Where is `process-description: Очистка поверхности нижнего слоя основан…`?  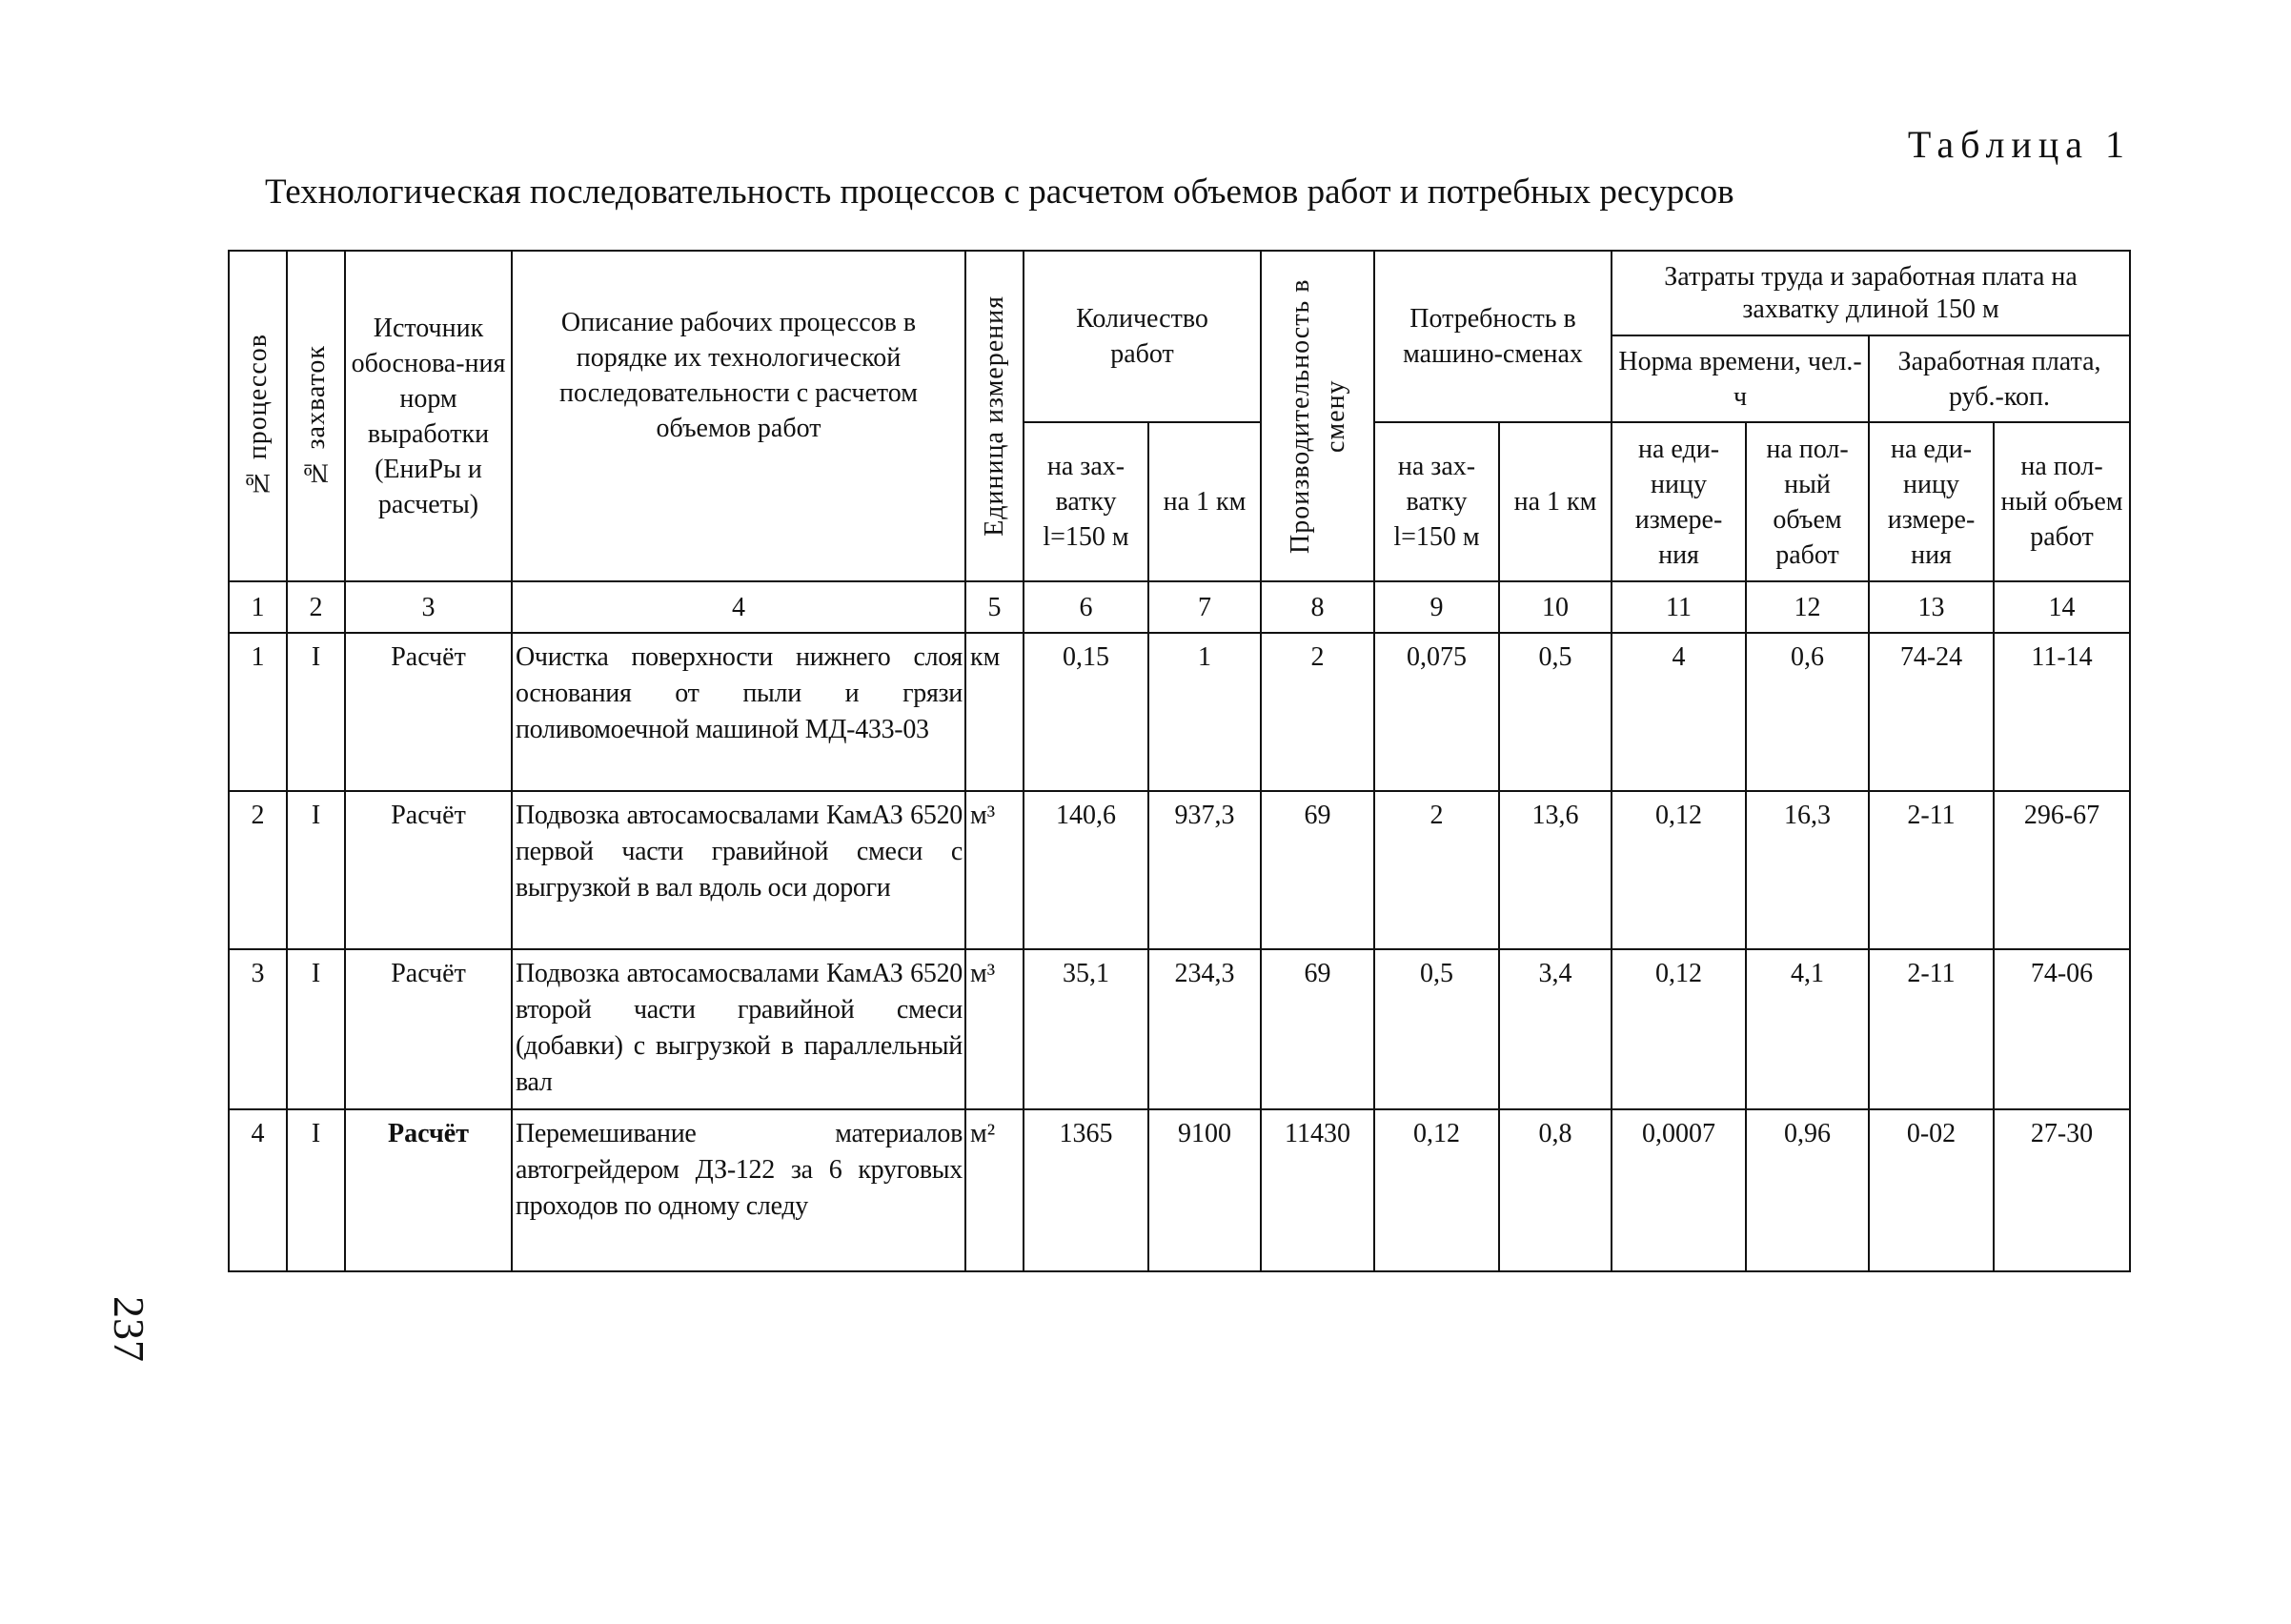 process-description: Очистка поверхности нижнего слоя основан… is located at coordinates (738, 712).